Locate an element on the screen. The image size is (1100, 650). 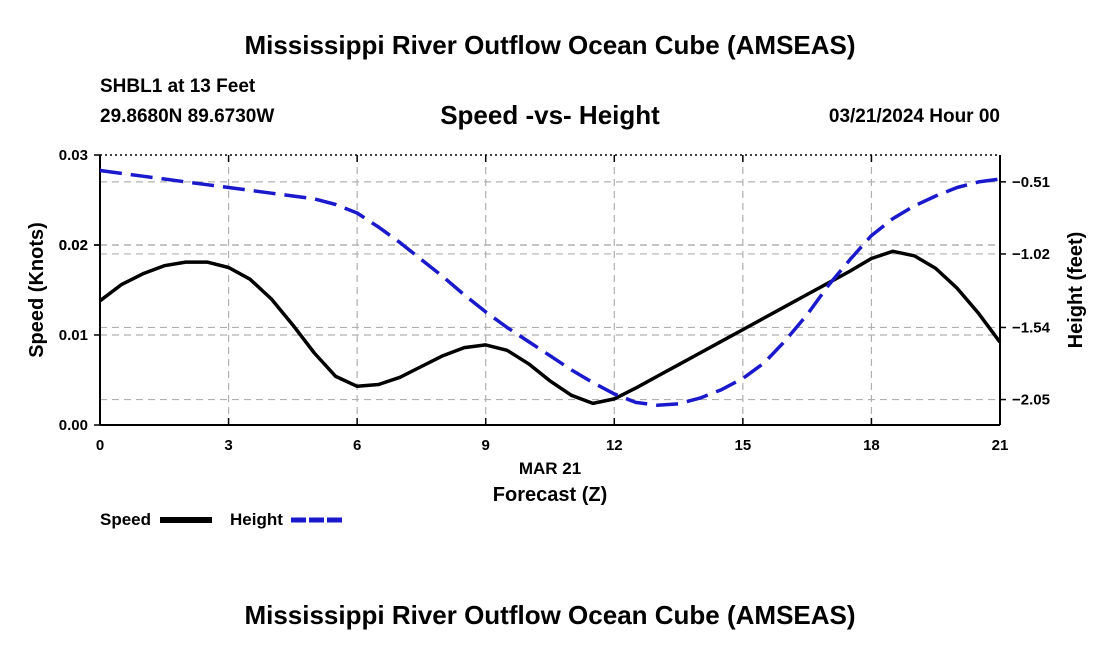
location-label: 29.8680N 89.6730W is located at coordinates (187, 116).